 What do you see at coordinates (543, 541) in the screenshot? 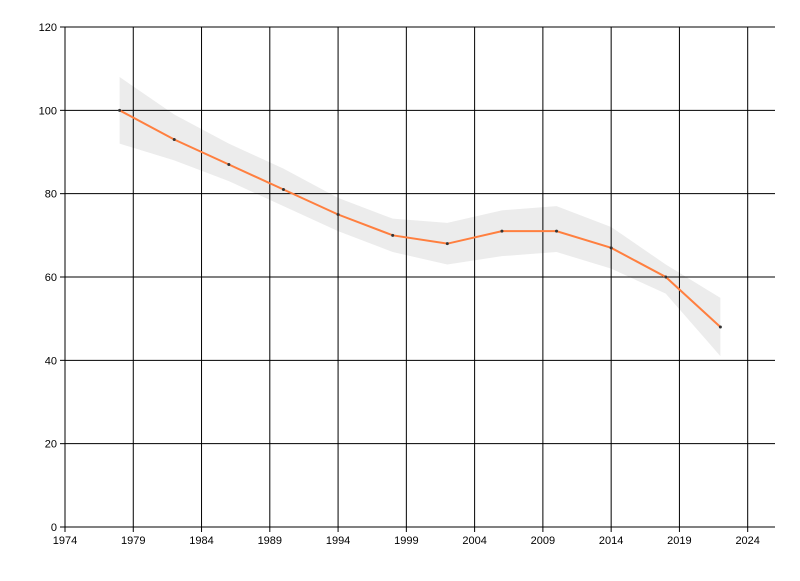
I see `x-tick-label: 2009` at bounding box center [543, 541].